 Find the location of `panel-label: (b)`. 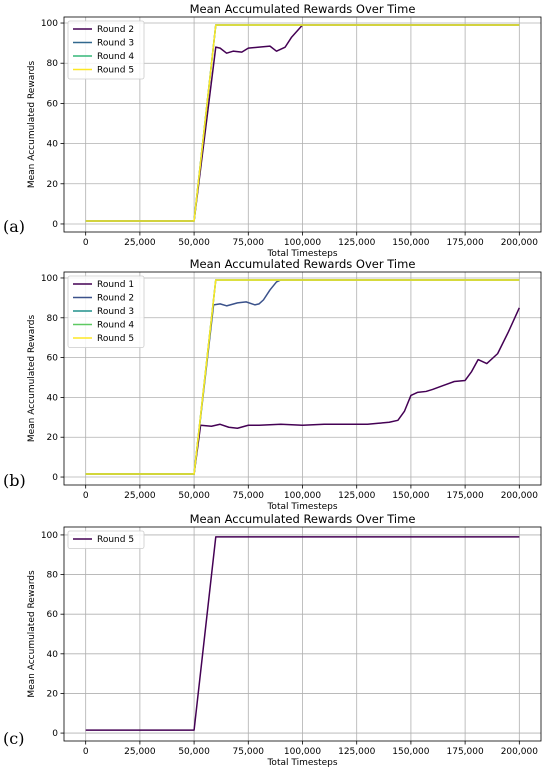

panel-label: (b) is located at coordinates (14, 480).